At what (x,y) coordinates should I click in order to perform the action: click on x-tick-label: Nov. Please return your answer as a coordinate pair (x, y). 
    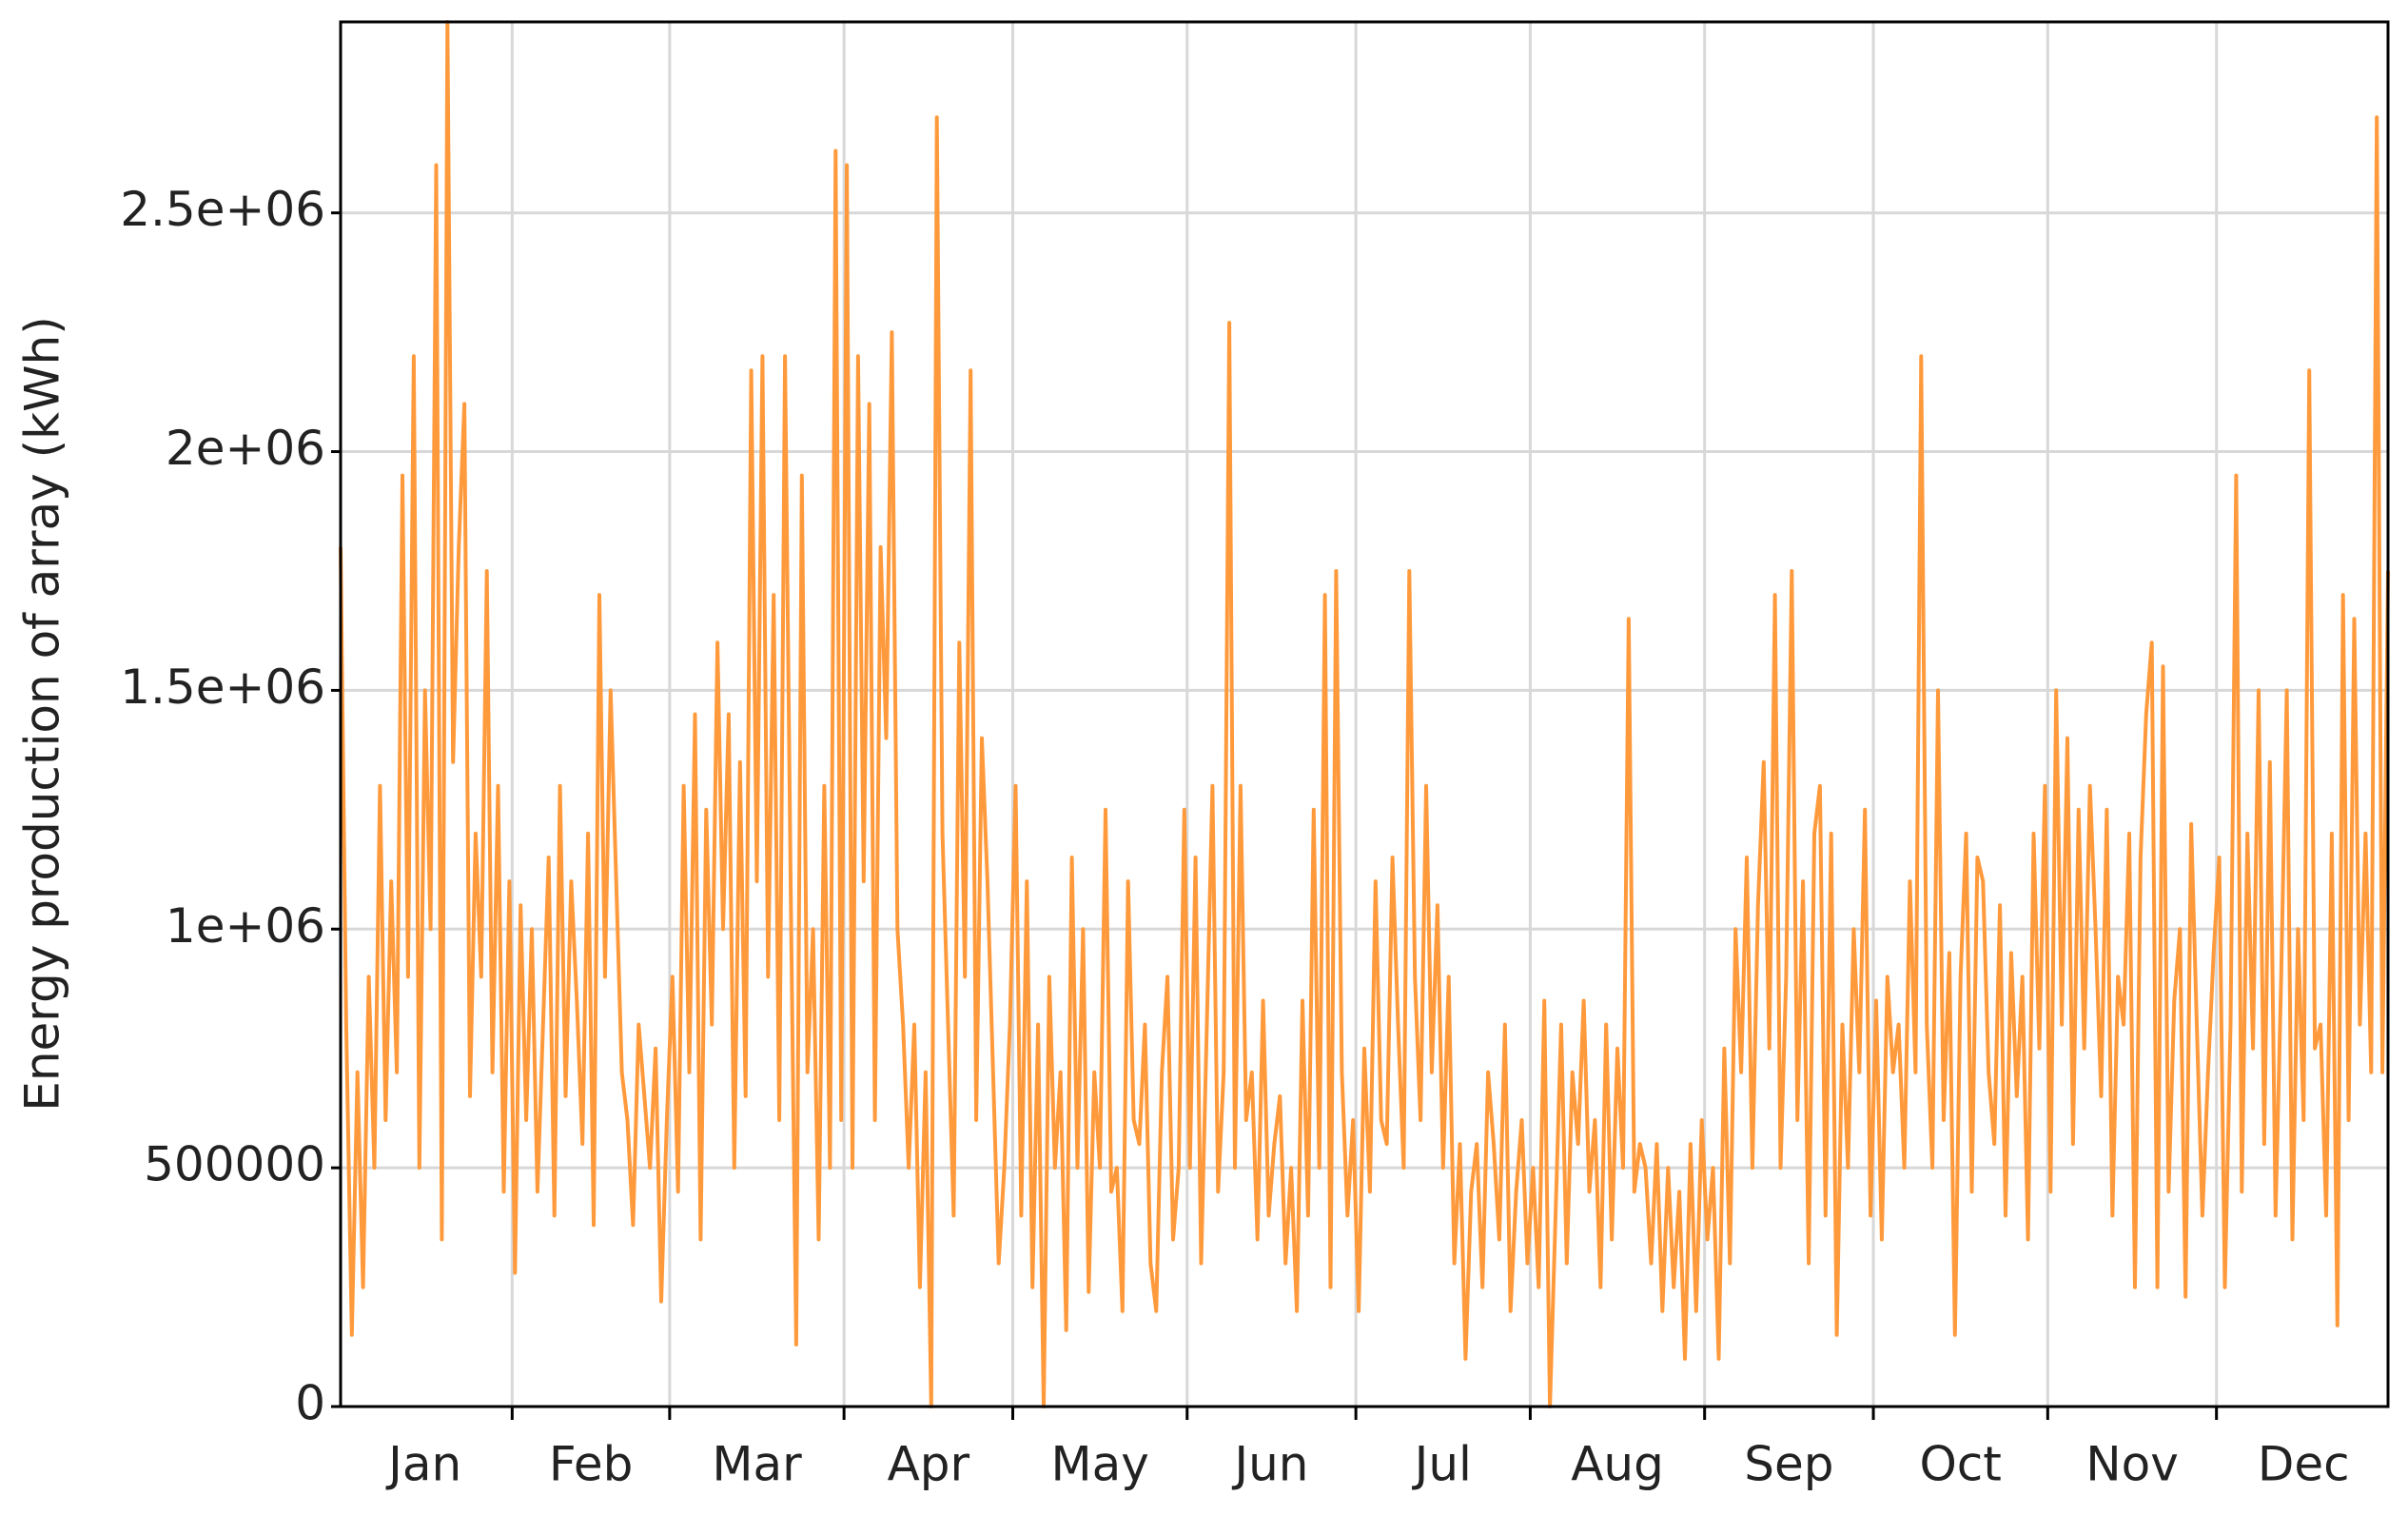
    Looking at the image, I should click on (2132, 1465).